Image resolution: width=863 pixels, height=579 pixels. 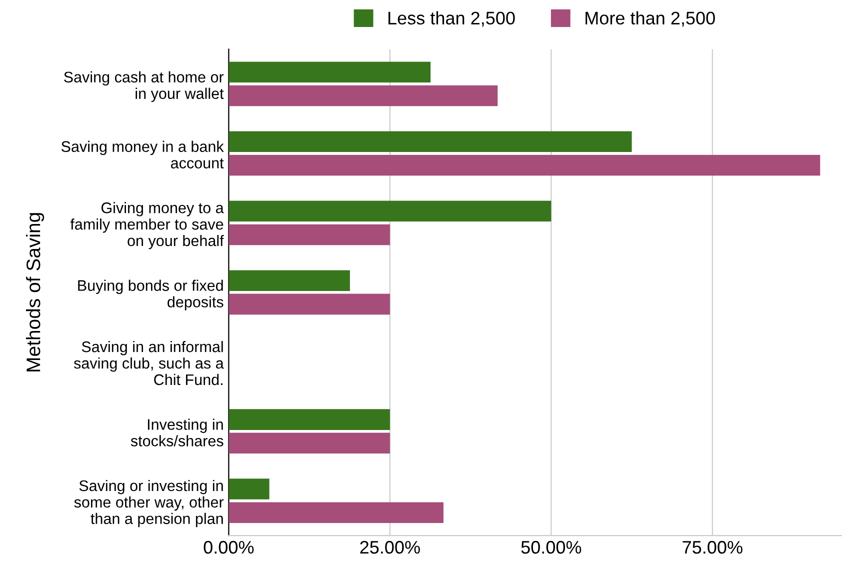 What do you see at coordinates (551, 547) in the screenshot?
I see `x-tick-label: 50.00%` at bounding box center [551, 547].